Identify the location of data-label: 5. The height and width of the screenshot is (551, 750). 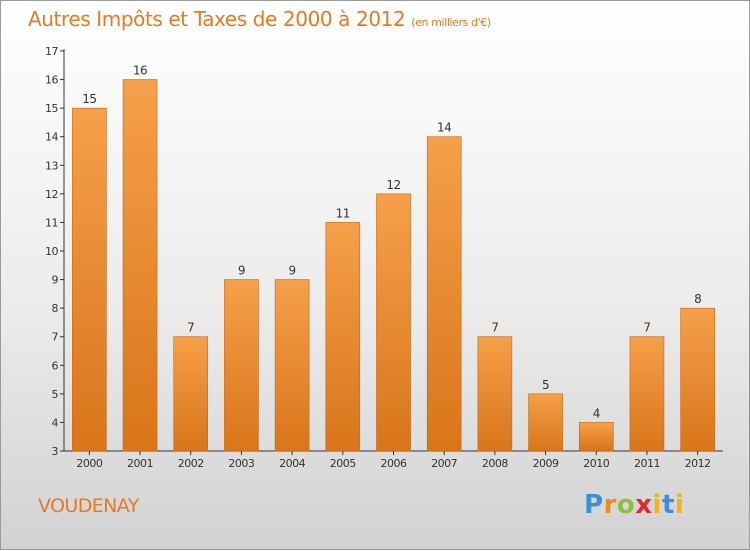
(545, 385).